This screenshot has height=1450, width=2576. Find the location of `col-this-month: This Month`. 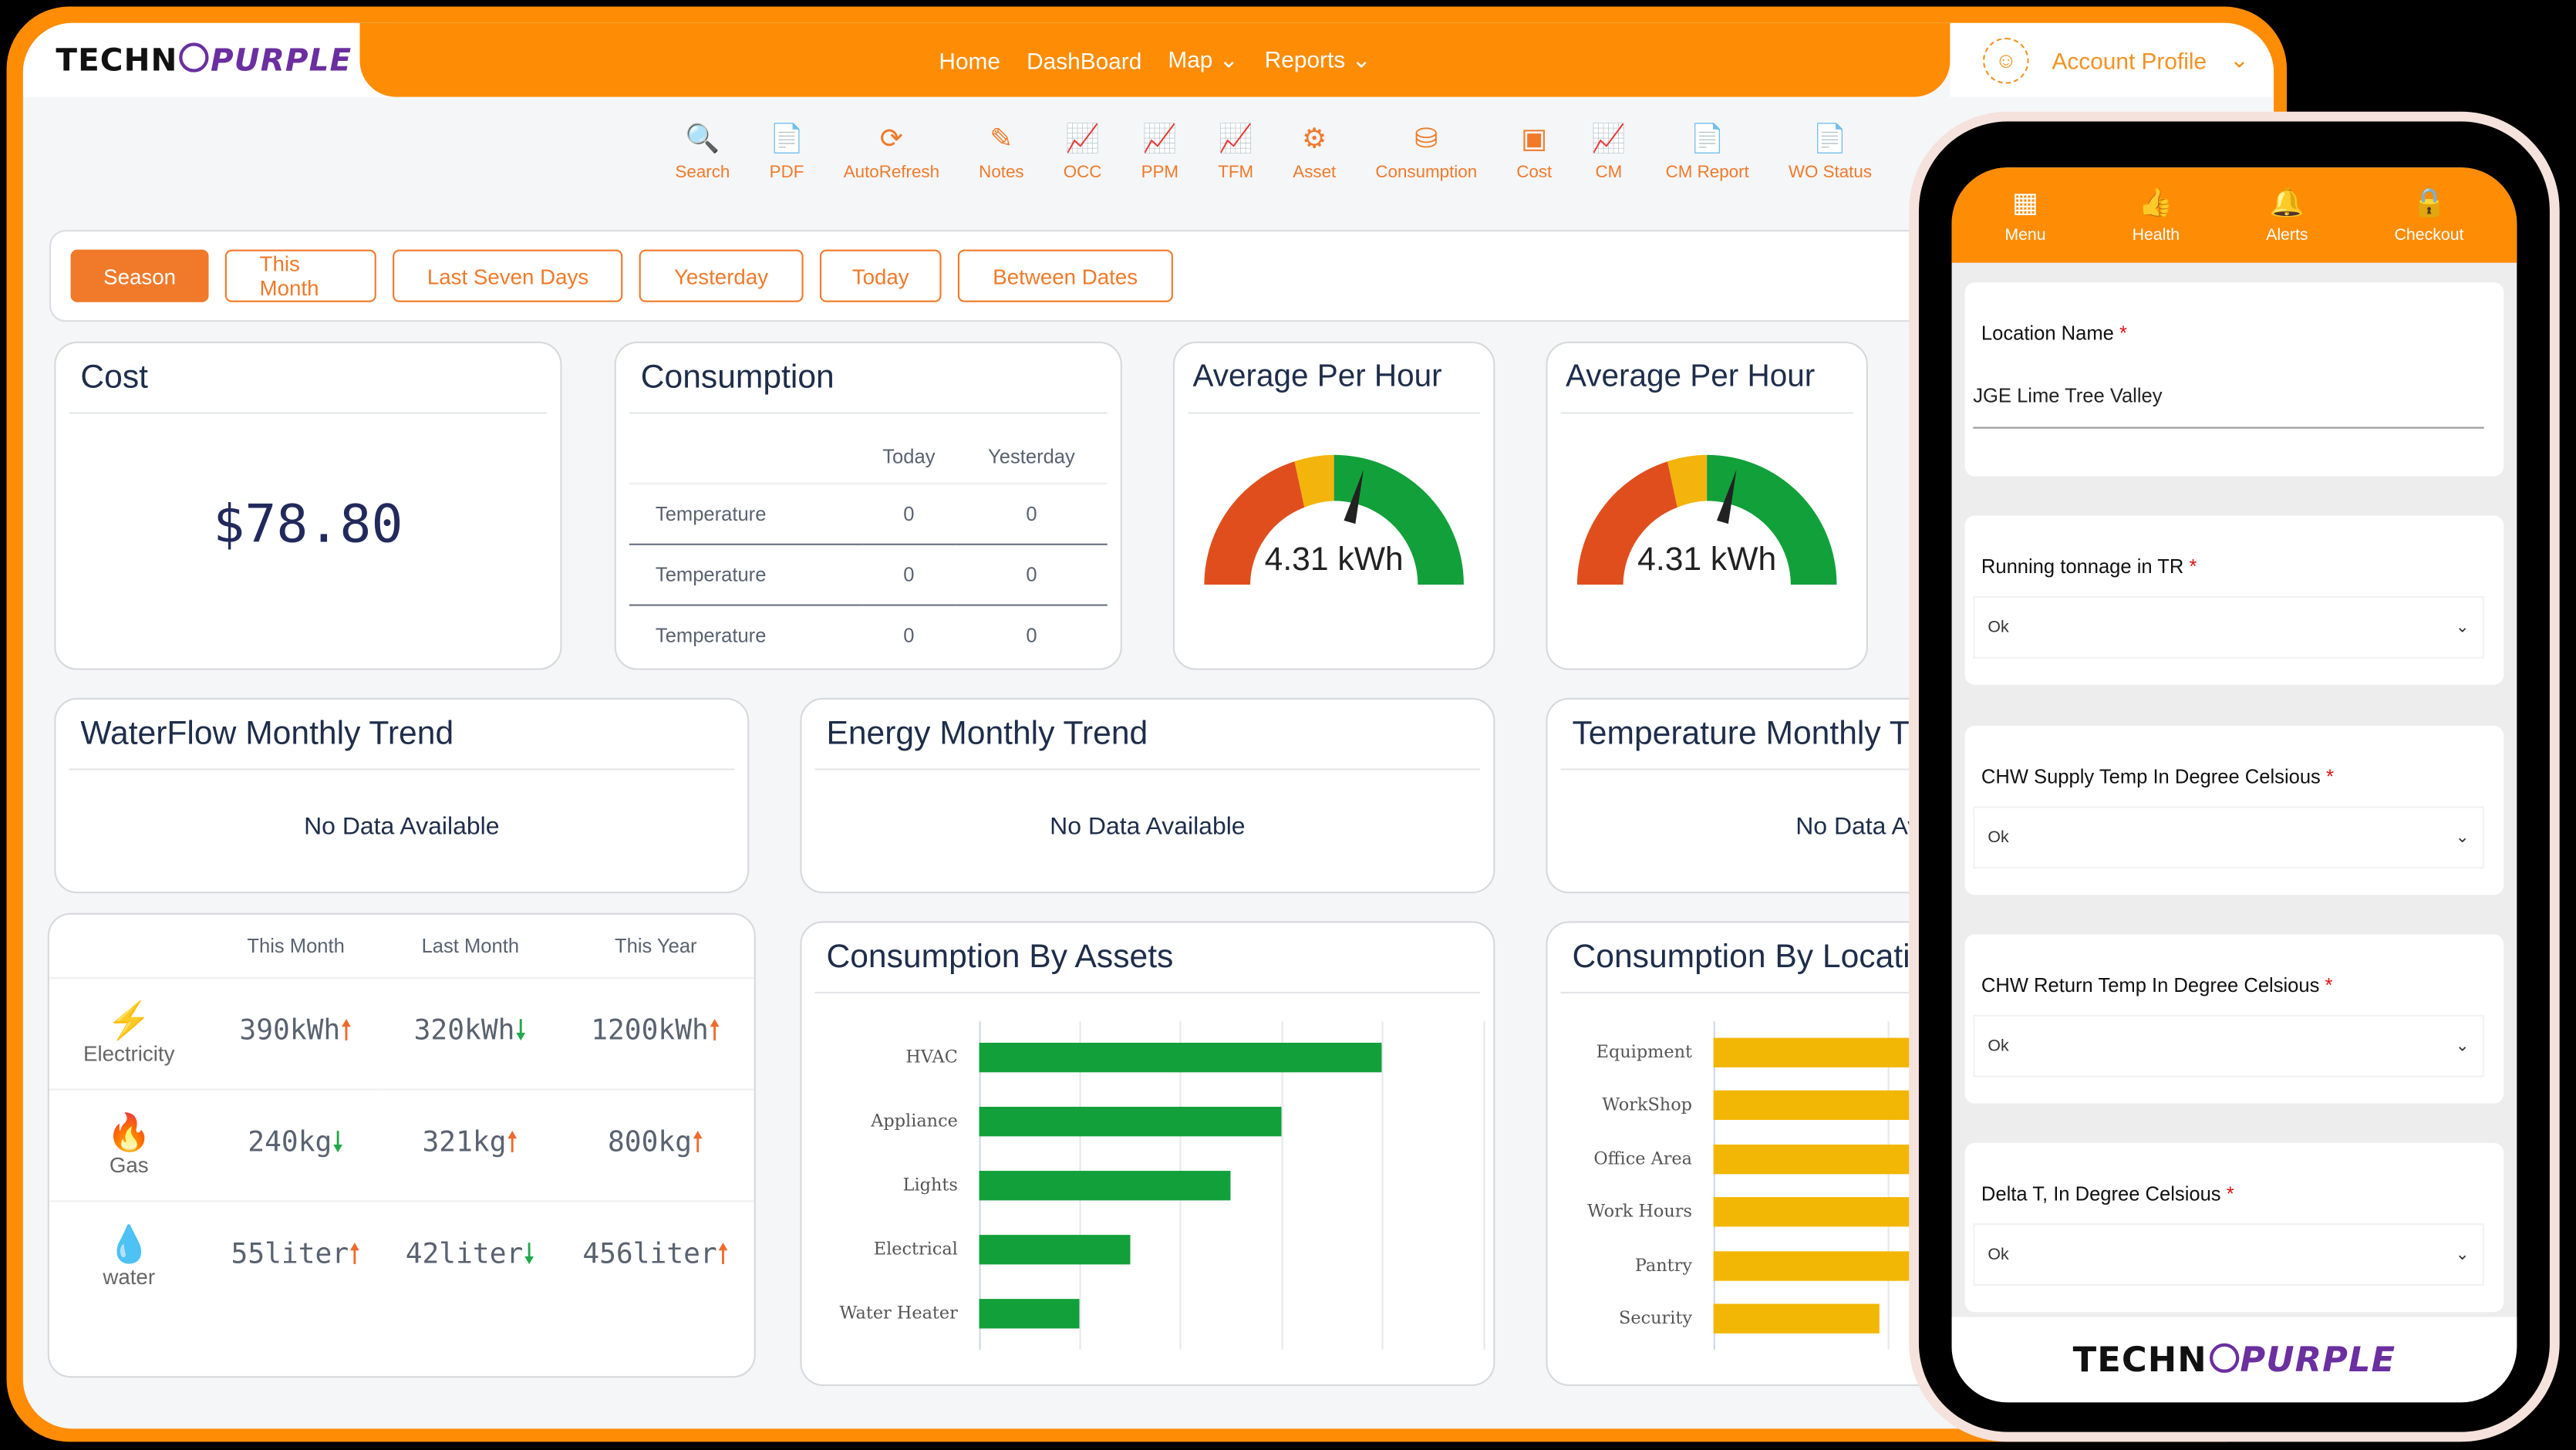

col-this-month: This Month is located at coordinates (295, 947).